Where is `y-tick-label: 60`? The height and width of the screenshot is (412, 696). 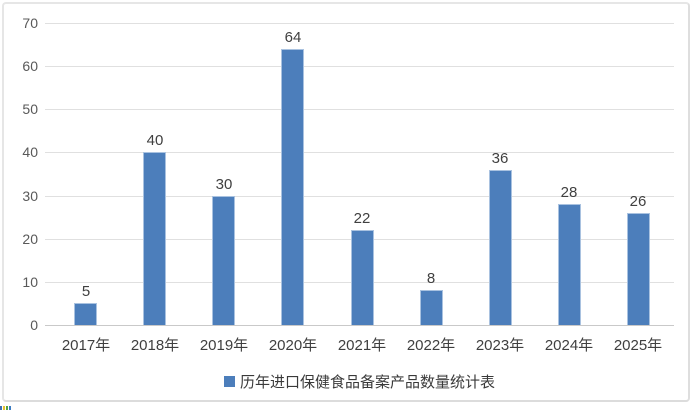 y-tick-label: 60 is located at coordinates (30, 66).